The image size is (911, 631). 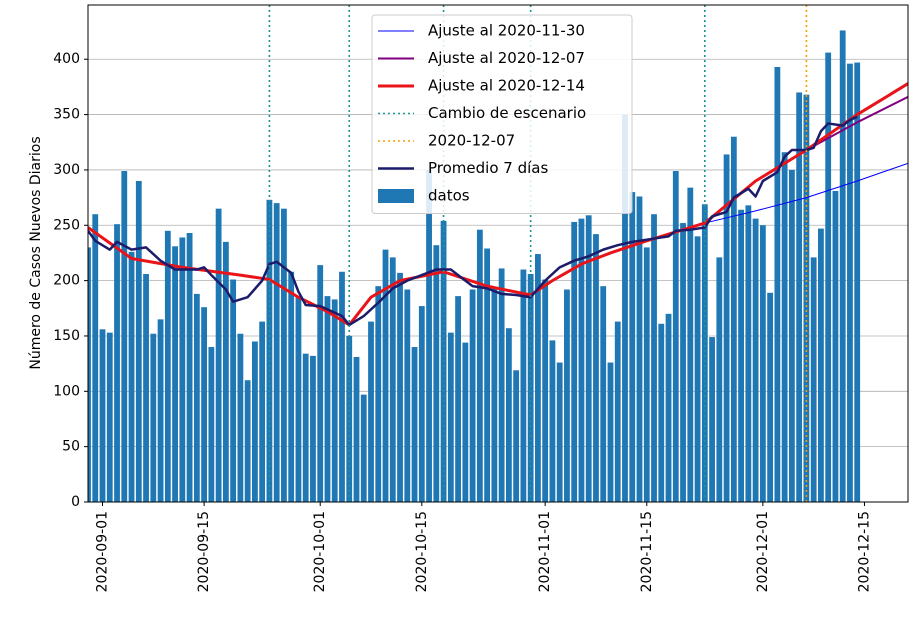 I want to click on y-axis-label: Número de Casos Nuevos Diarios, so click(x=36, y=252).